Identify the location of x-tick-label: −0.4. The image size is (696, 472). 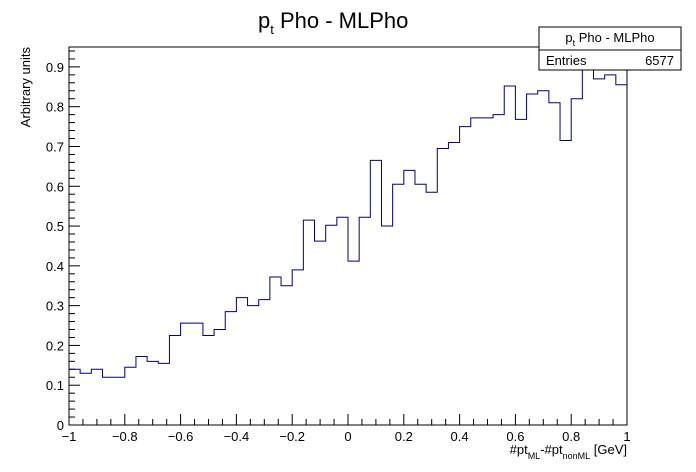
(237, 436).